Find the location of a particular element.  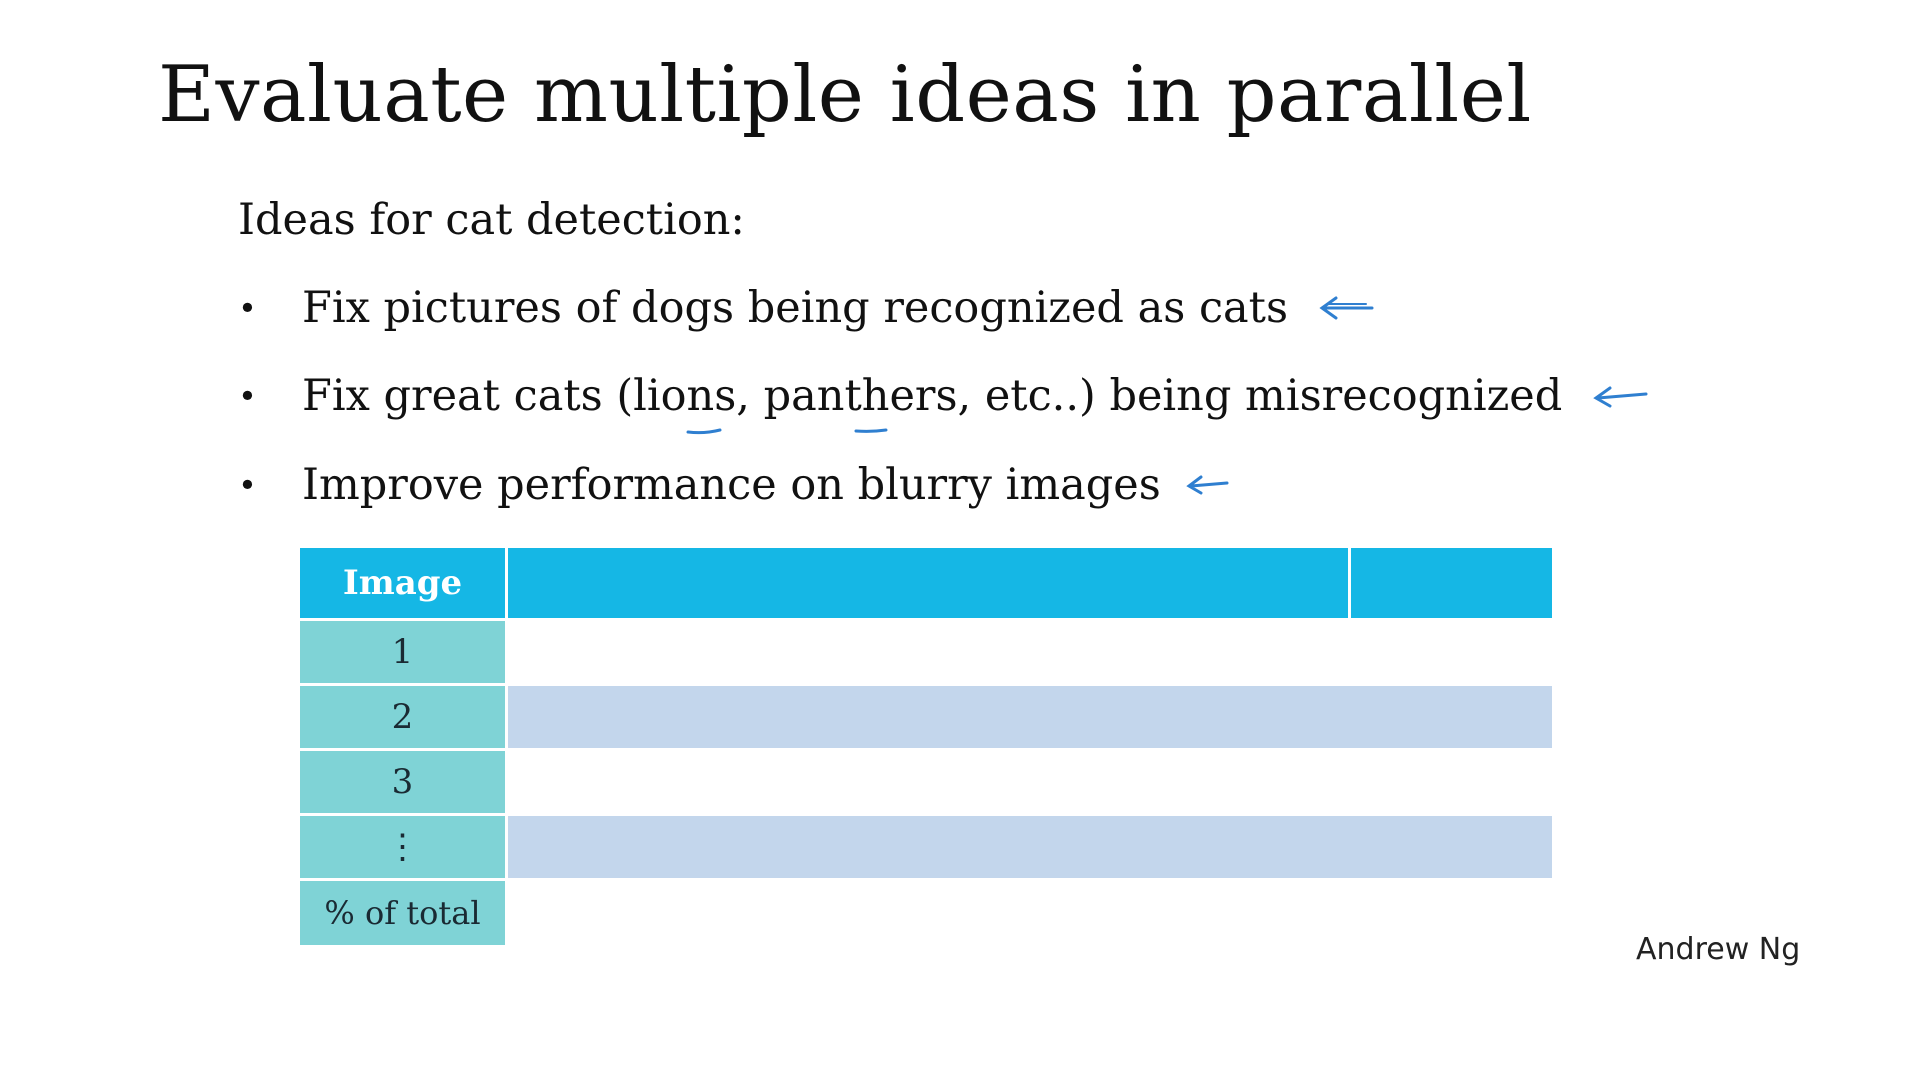

bullet-text: Improve performance on blurry images is located at coordinates (731, 485).